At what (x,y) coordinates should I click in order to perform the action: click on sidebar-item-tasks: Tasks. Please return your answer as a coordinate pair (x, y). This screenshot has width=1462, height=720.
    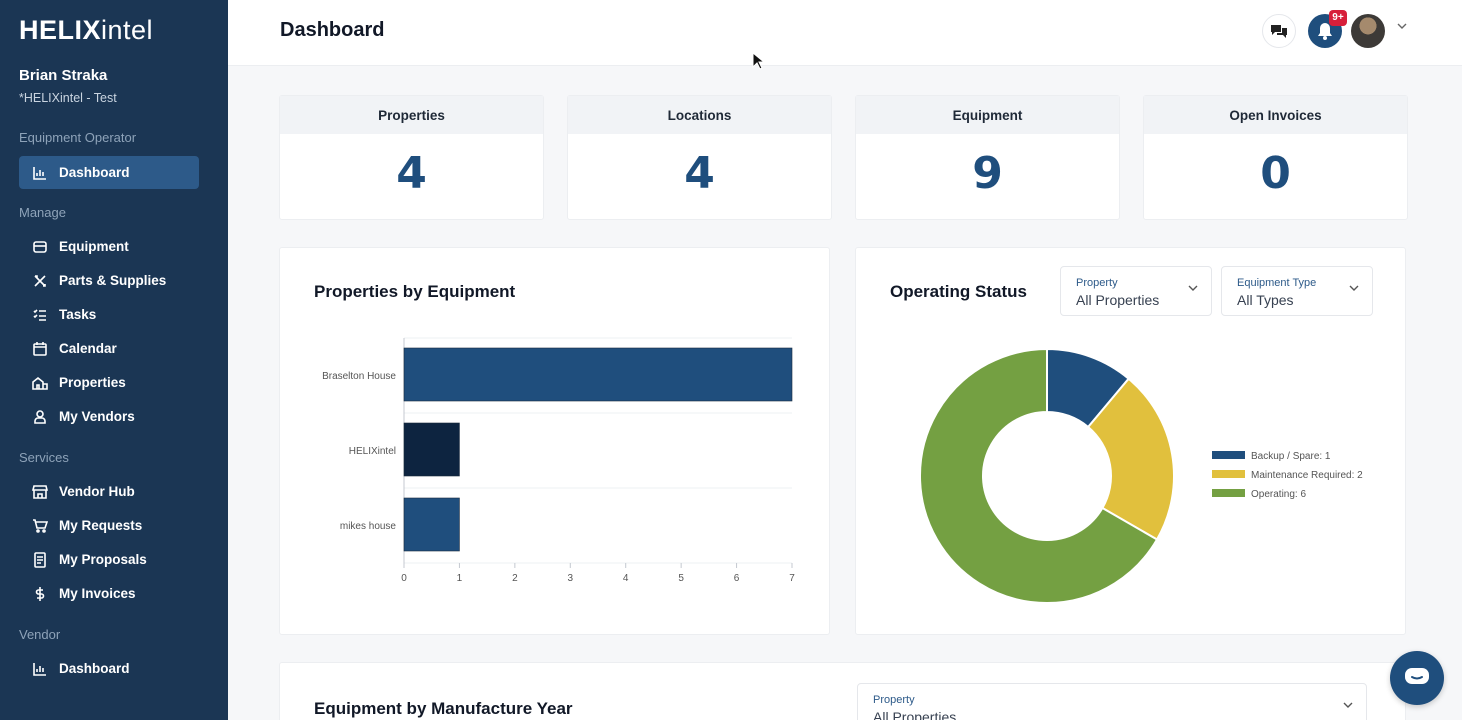
    Looking at the image, I should click on (109, 314).